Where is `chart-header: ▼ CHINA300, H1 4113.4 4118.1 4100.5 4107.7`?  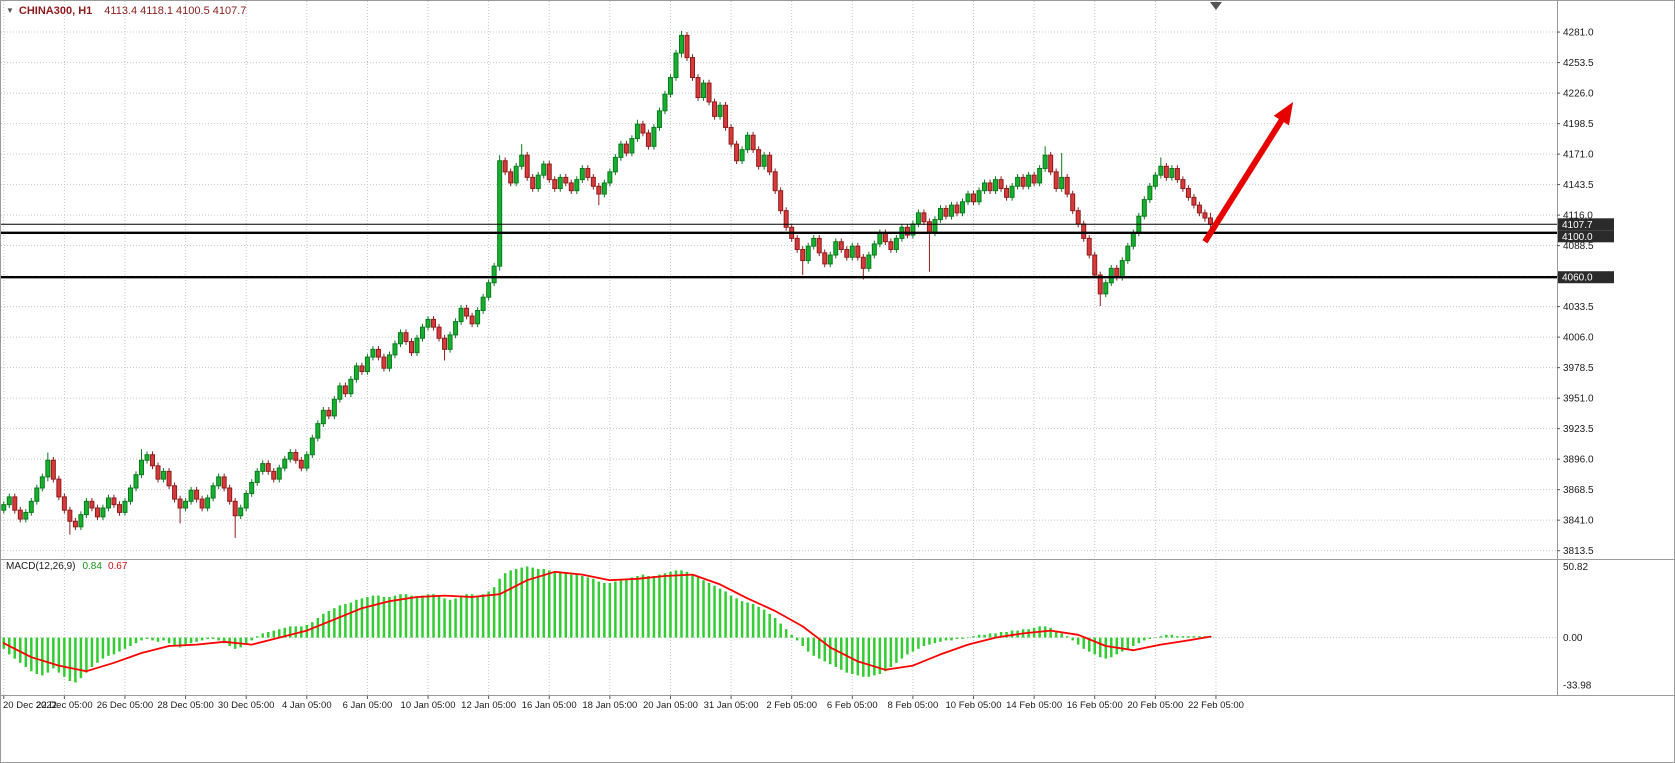
chart-header: ▼ CHINA300, H1 4113.4 4118.1 4100.5 4107.7 is located at coordinates (126, 11).